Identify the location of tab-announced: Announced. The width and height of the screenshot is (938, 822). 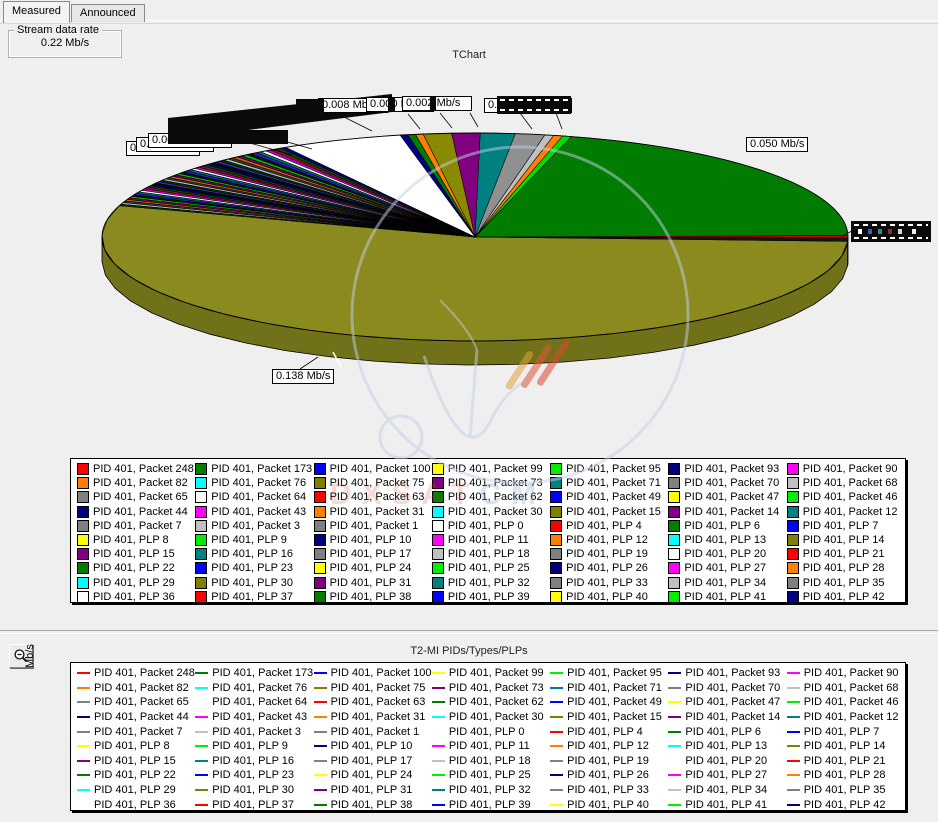
(108, 13).